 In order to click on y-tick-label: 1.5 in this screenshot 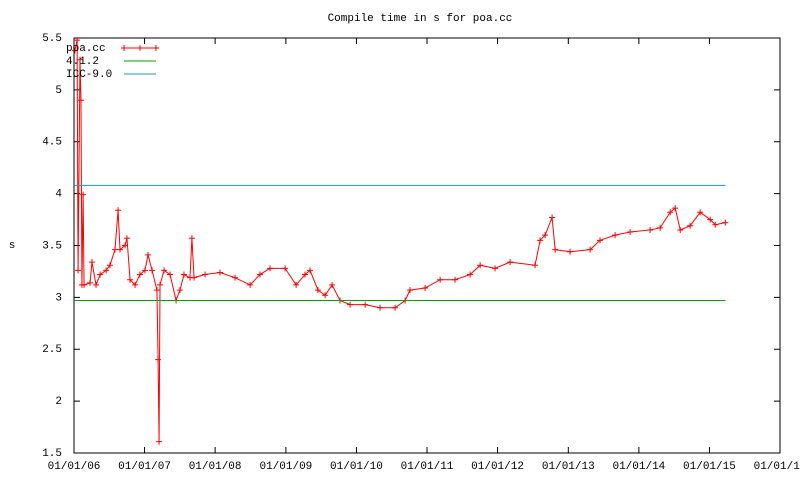, I will do `click(52, 454)`.